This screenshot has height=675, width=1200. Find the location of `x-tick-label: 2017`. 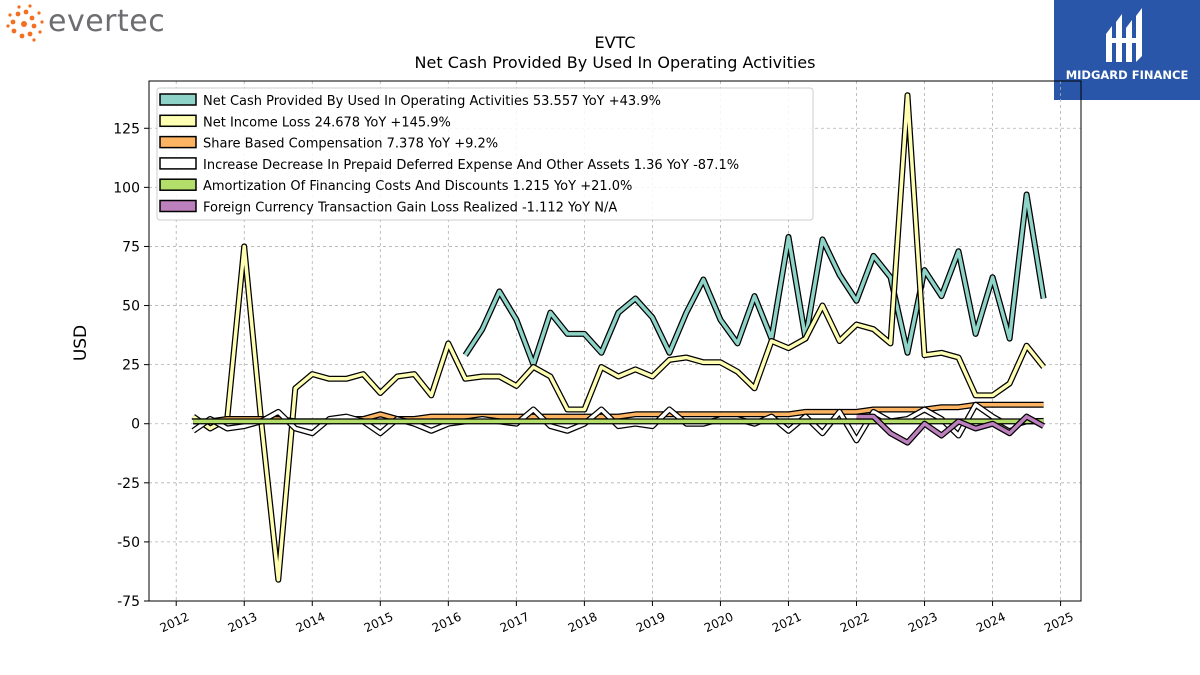

x-tick-label: 2017 is located at coordinates (515, 623).